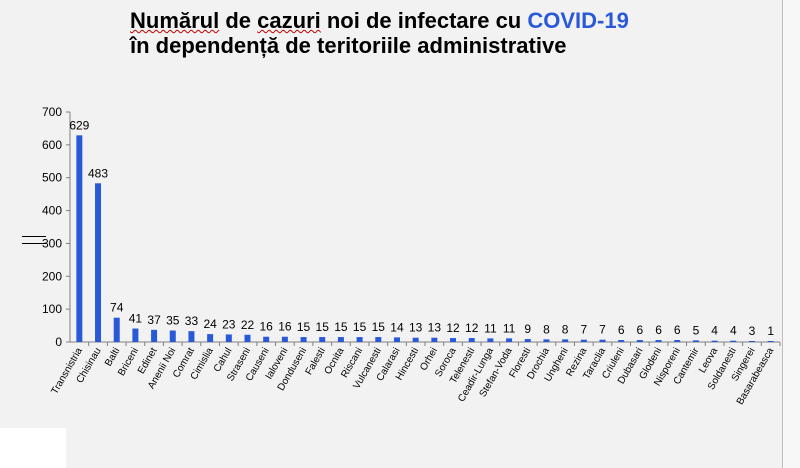 The image size is (800, 468). What do you see at coordinates (58, 342) in the screenshot?
I see `y-tick-label: 0` at bounding box center [58, 342].